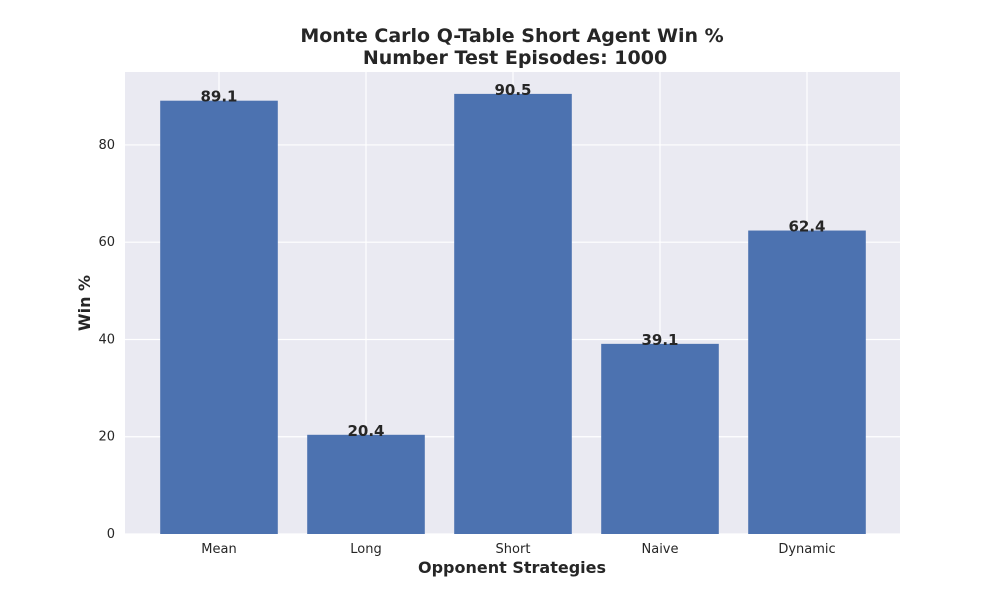  Describe the element at coordinates (807, 382) in the screenshot. I see `bar-dynamic` at that location.